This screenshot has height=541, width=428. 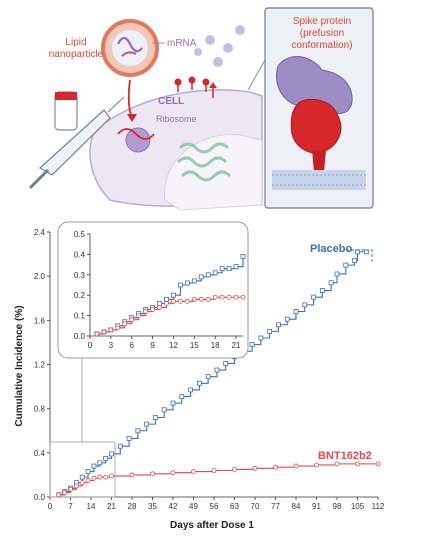 What do you see at coordinates (40, 365) in the screenshot?
I see `main-y-tick-label: 1.2` at bounding box center [40, 365].